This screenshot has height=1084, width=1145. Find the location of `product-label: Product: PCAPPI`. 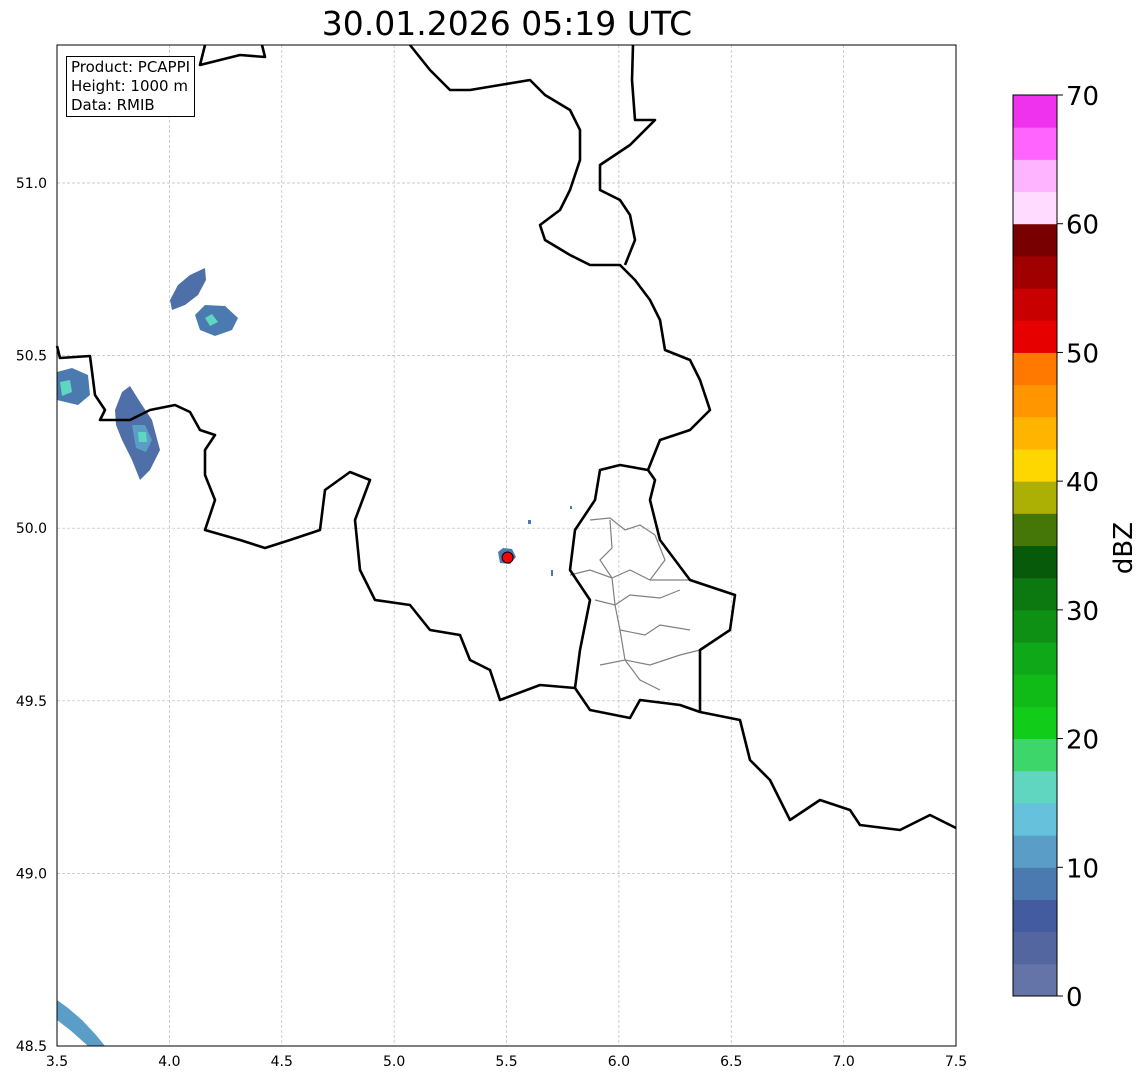

product-label: Product: PCAPPI is located at coordinates (131, 67).